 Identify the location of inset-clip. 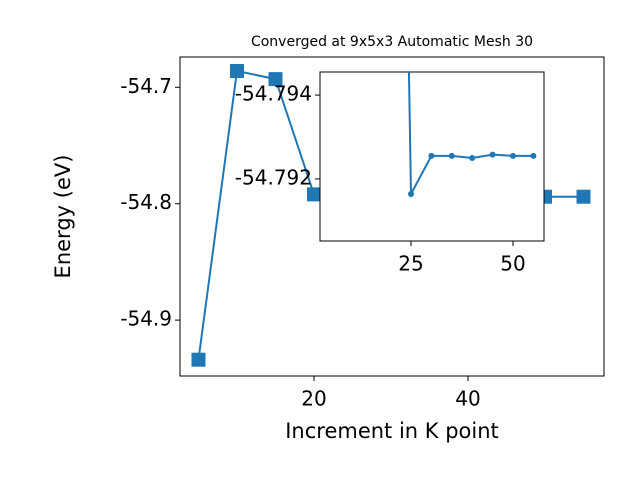
(472, 135).